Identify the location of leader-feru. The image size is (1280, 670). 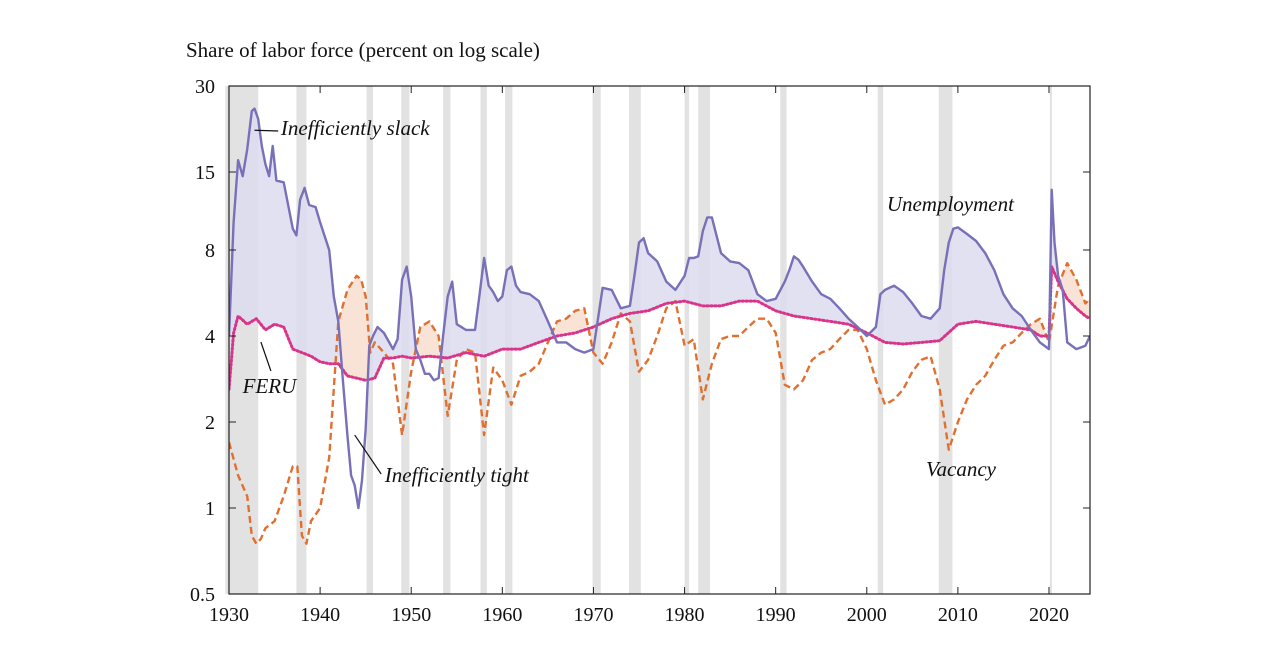
(266, 356).